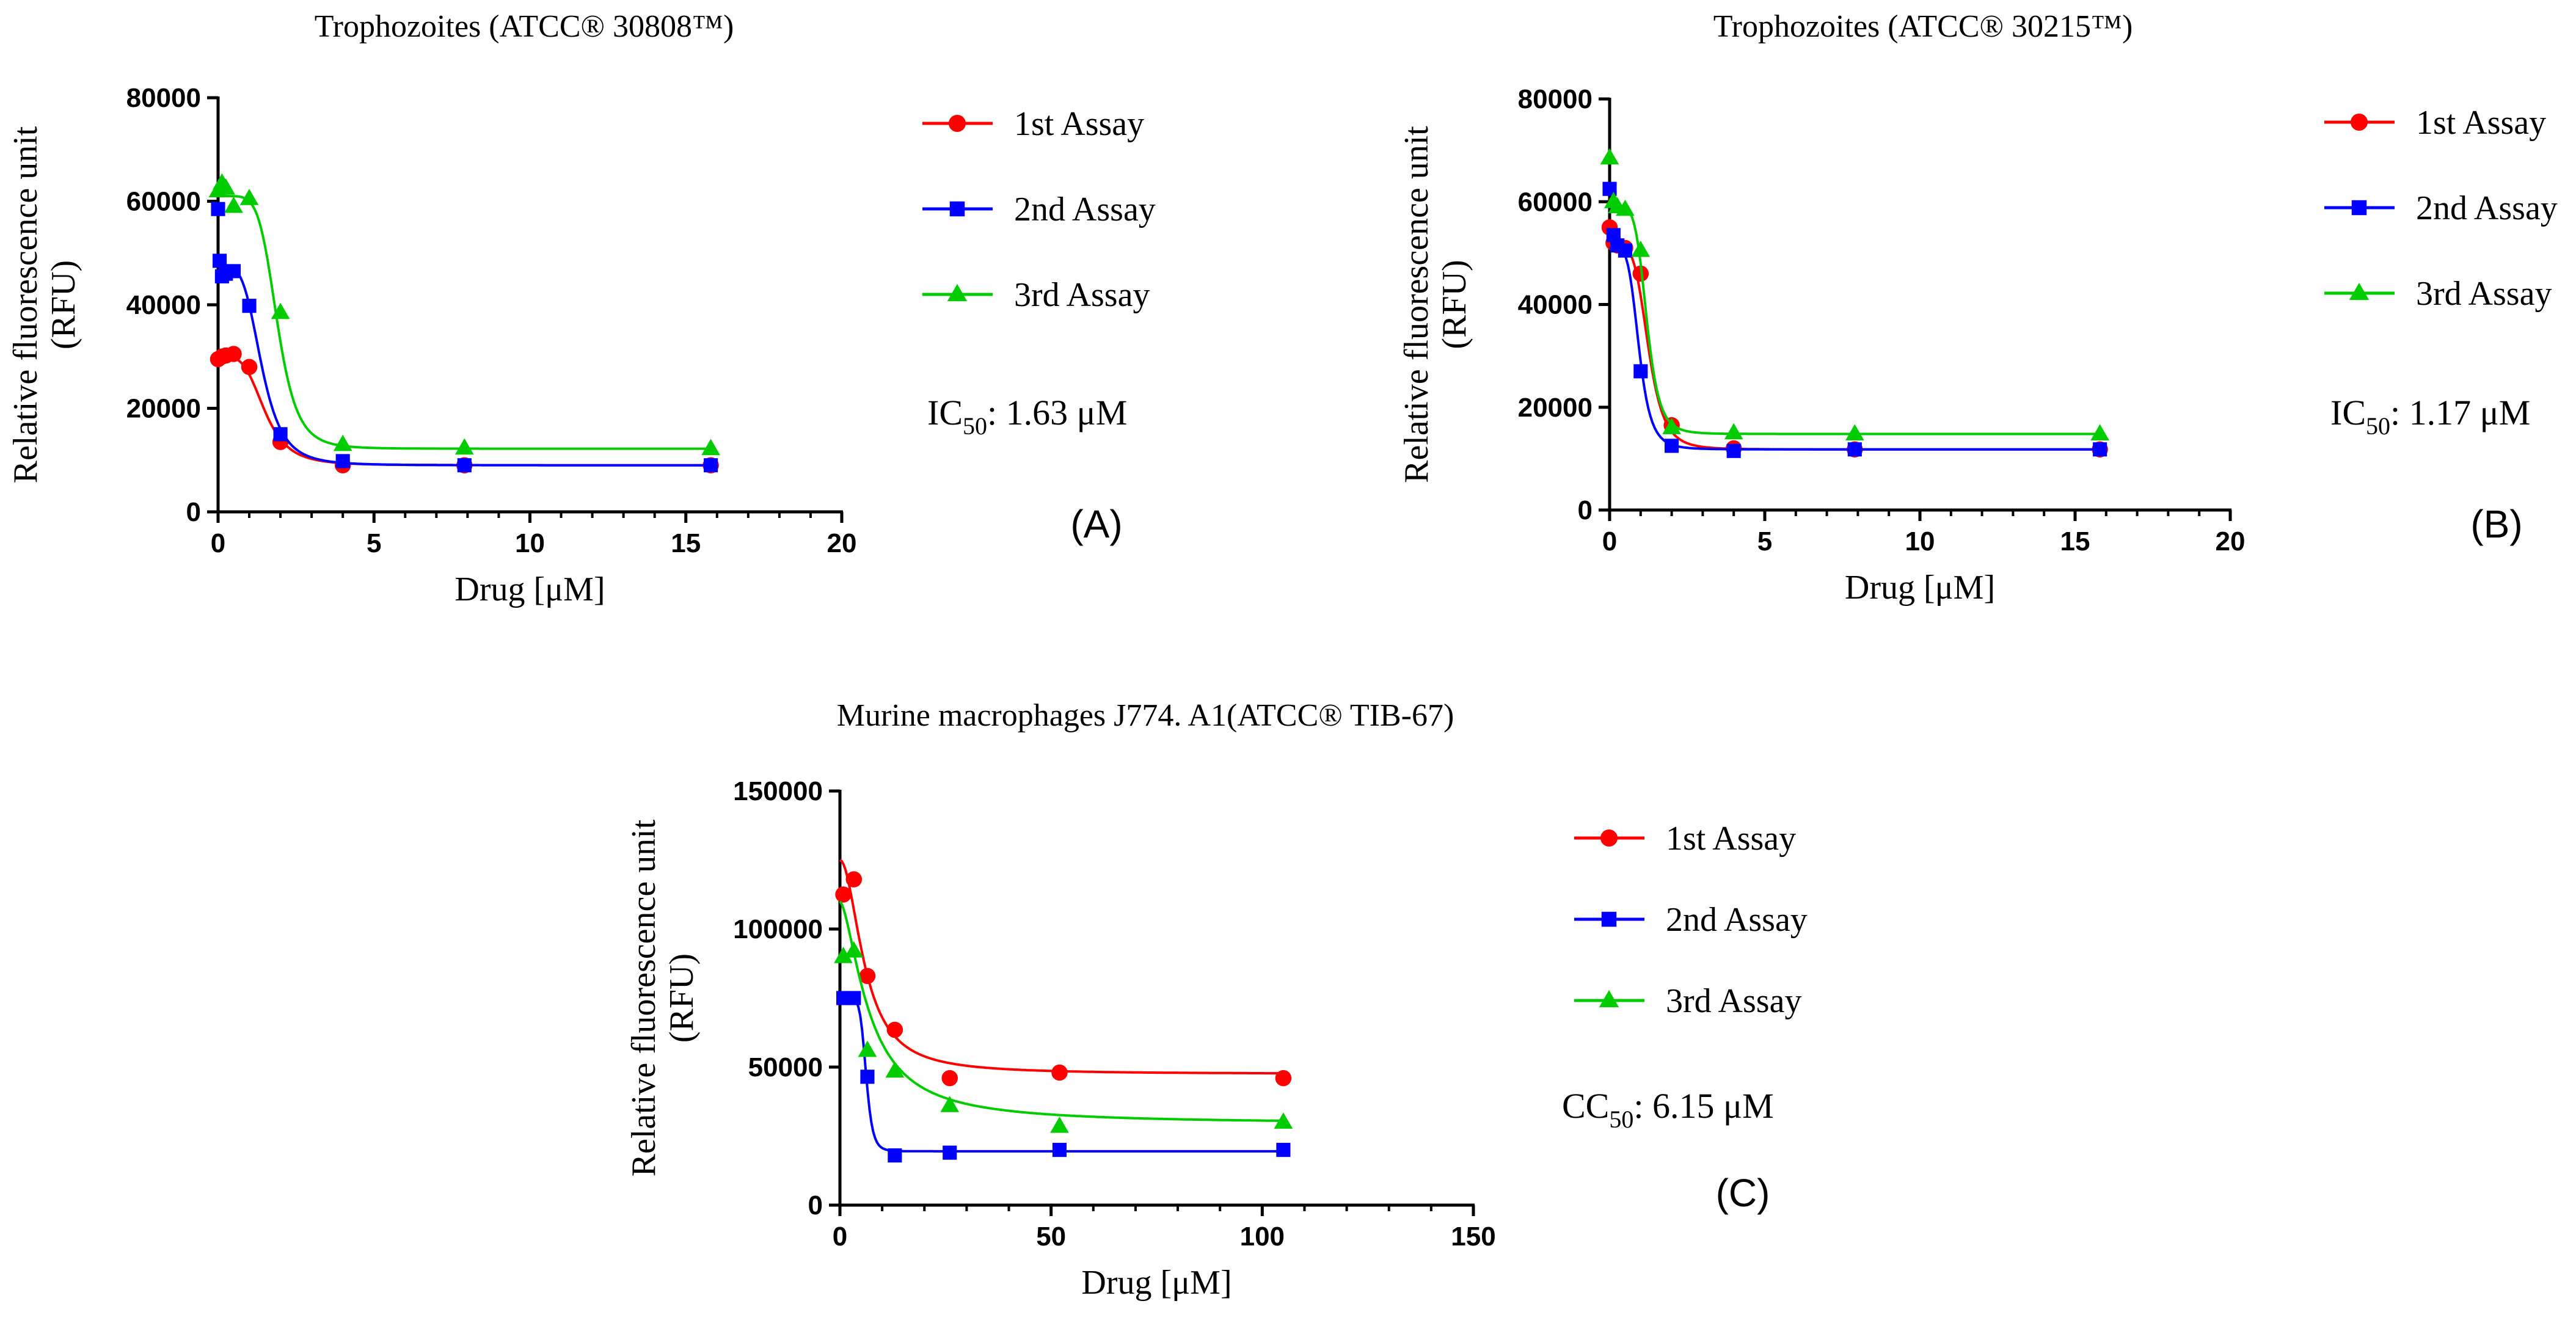 The height and width of the screenshot is (1334, 2576). I want to click on x-tick-label: 5, so click(374, 543).